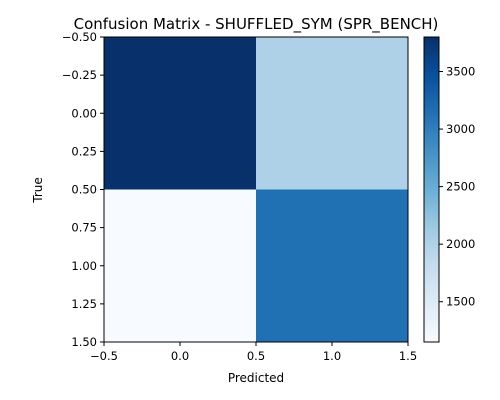 The height and width of the screenshot is (400, 500). Describe the element at coordinates (84, 228) in the screenshot. I see `y-tick-label: 0.75` at that location.